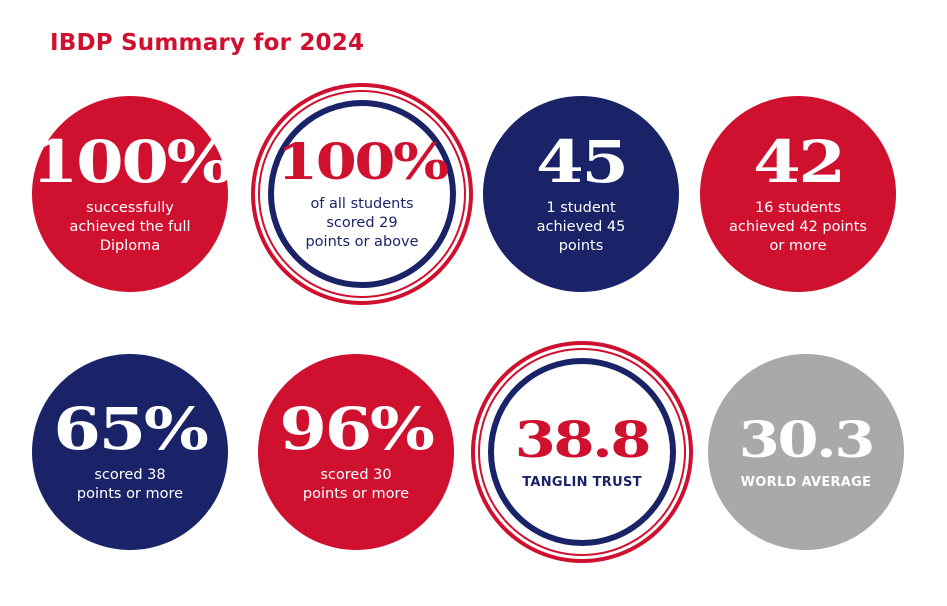 Image resolution: width=947 pixels, height=606 pixels. What do you see at coordinates (583, 439) in the screenshot?
I see `stat-value: 38.8` at bounding box center [583, 439].